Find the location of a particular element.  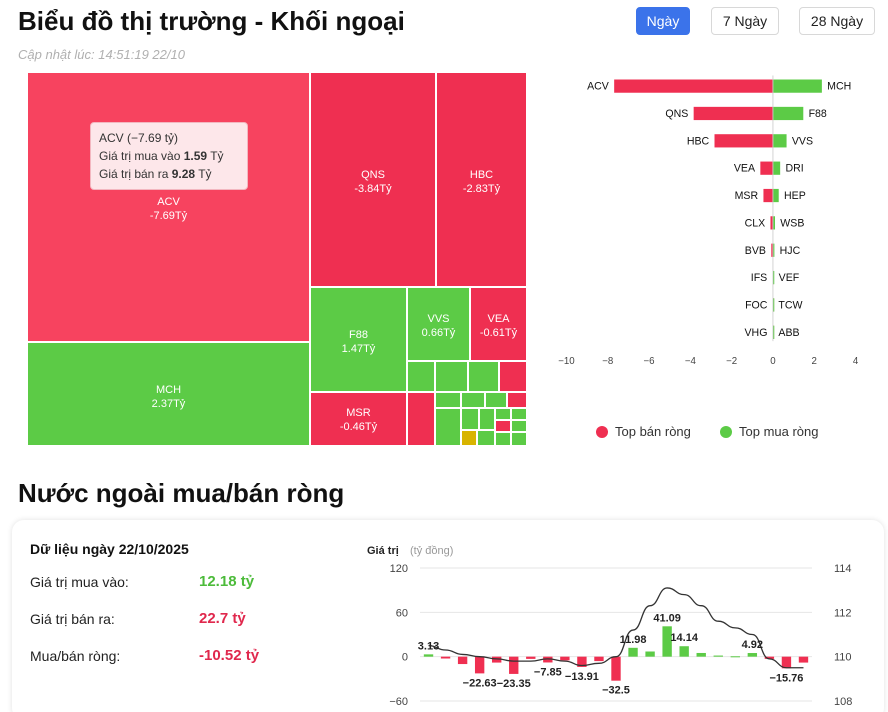

treemap-label-vvs: VVS 0.66Tỷ is located at coordinates (438, 326).